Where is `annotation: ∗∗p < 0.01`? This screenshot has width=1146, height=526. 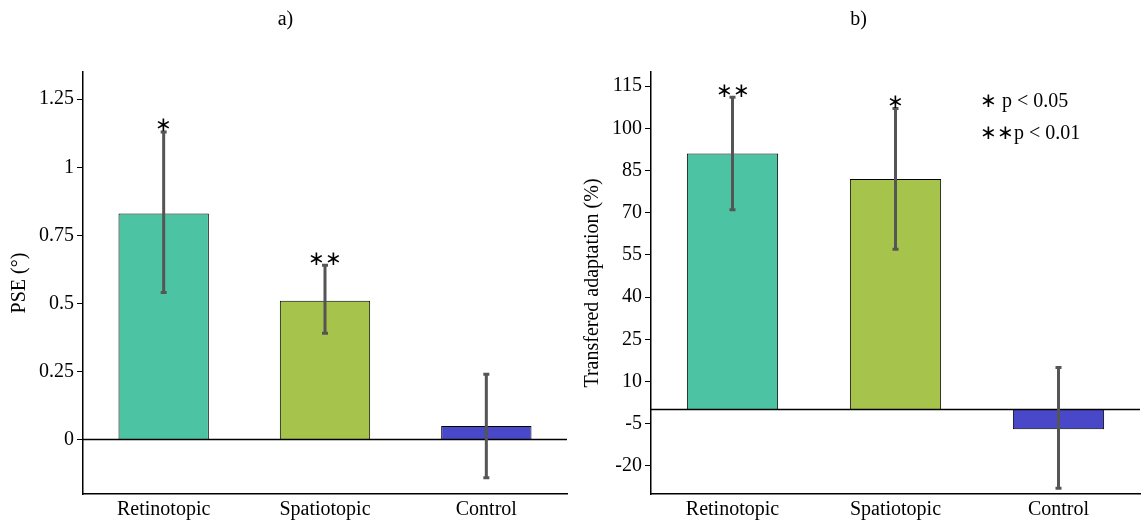
annotation: ∗∗p < 0.01 is located at coordinates (1030, 133).